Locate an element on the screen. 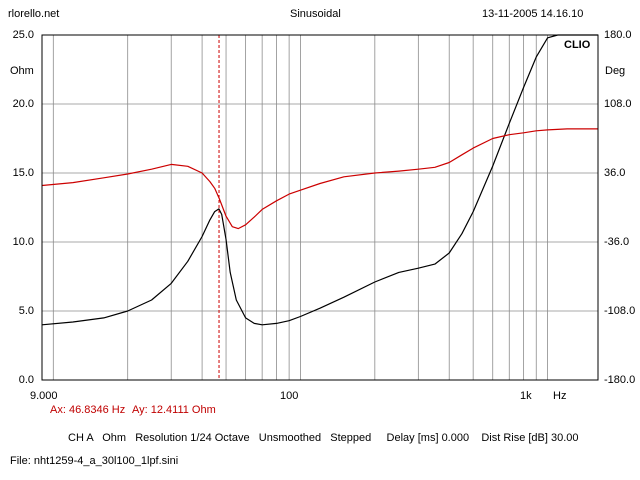 The image size is (640, 480). y-right-tick-label: -180.0 is located at coordinates (620, 380).